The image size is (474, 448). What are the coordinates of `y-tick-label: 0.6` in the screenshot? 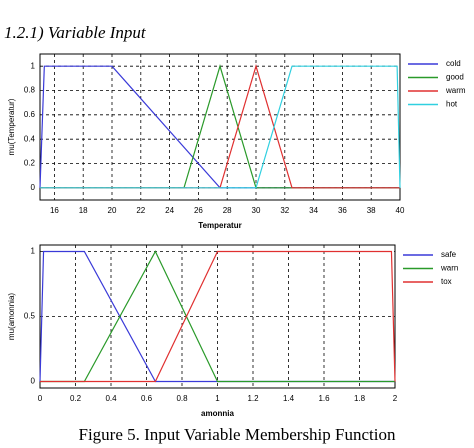 It's located at (30, 114).